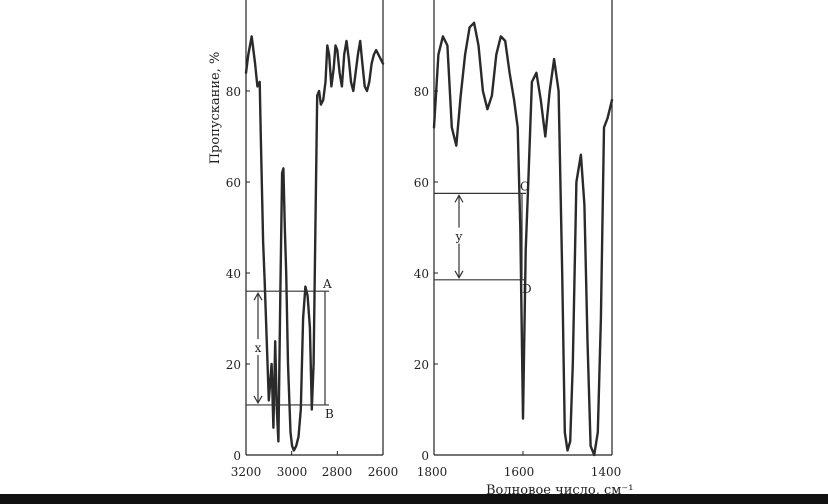  Describe the element at coordinates (314, 243) in the screenshot. I see `spectrum-line` at that location.